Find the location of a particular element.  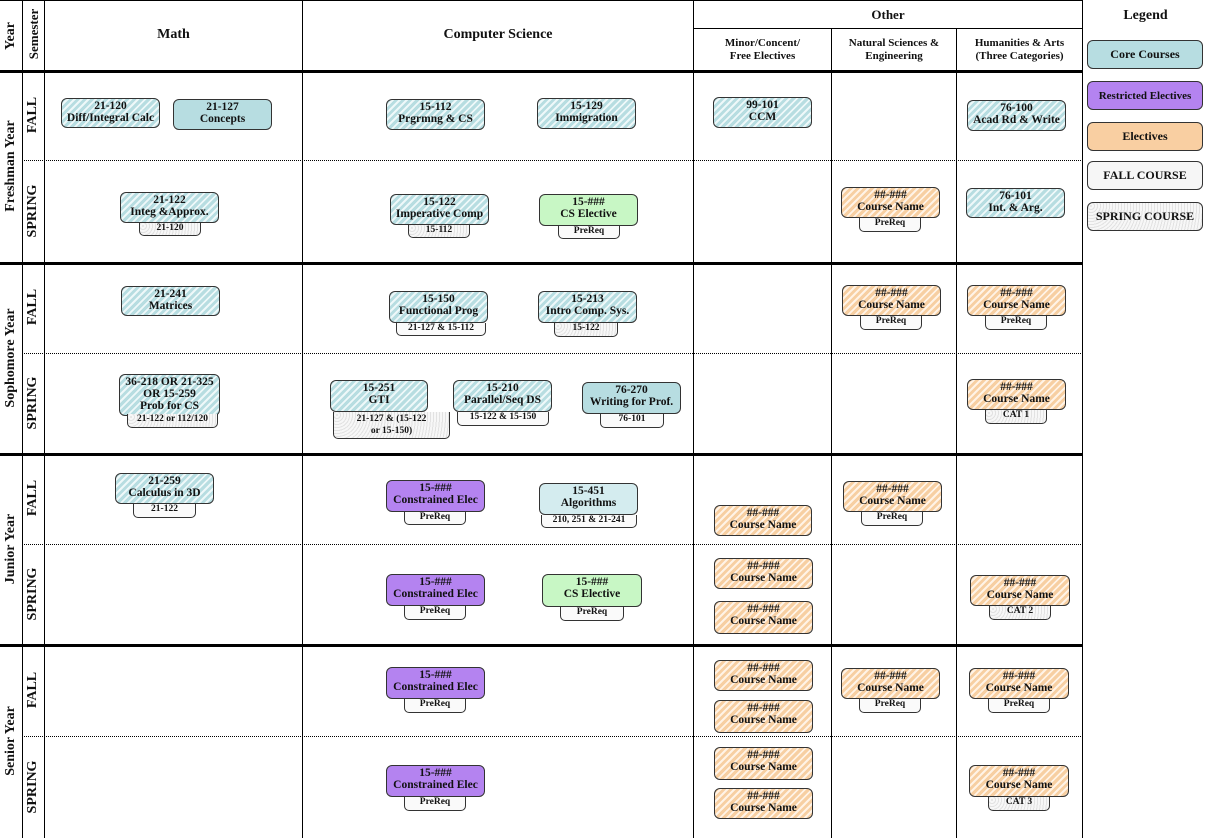

prereq-tag: 21-127 & (15-122 or 15-150) is located at coordinates (391, 425).